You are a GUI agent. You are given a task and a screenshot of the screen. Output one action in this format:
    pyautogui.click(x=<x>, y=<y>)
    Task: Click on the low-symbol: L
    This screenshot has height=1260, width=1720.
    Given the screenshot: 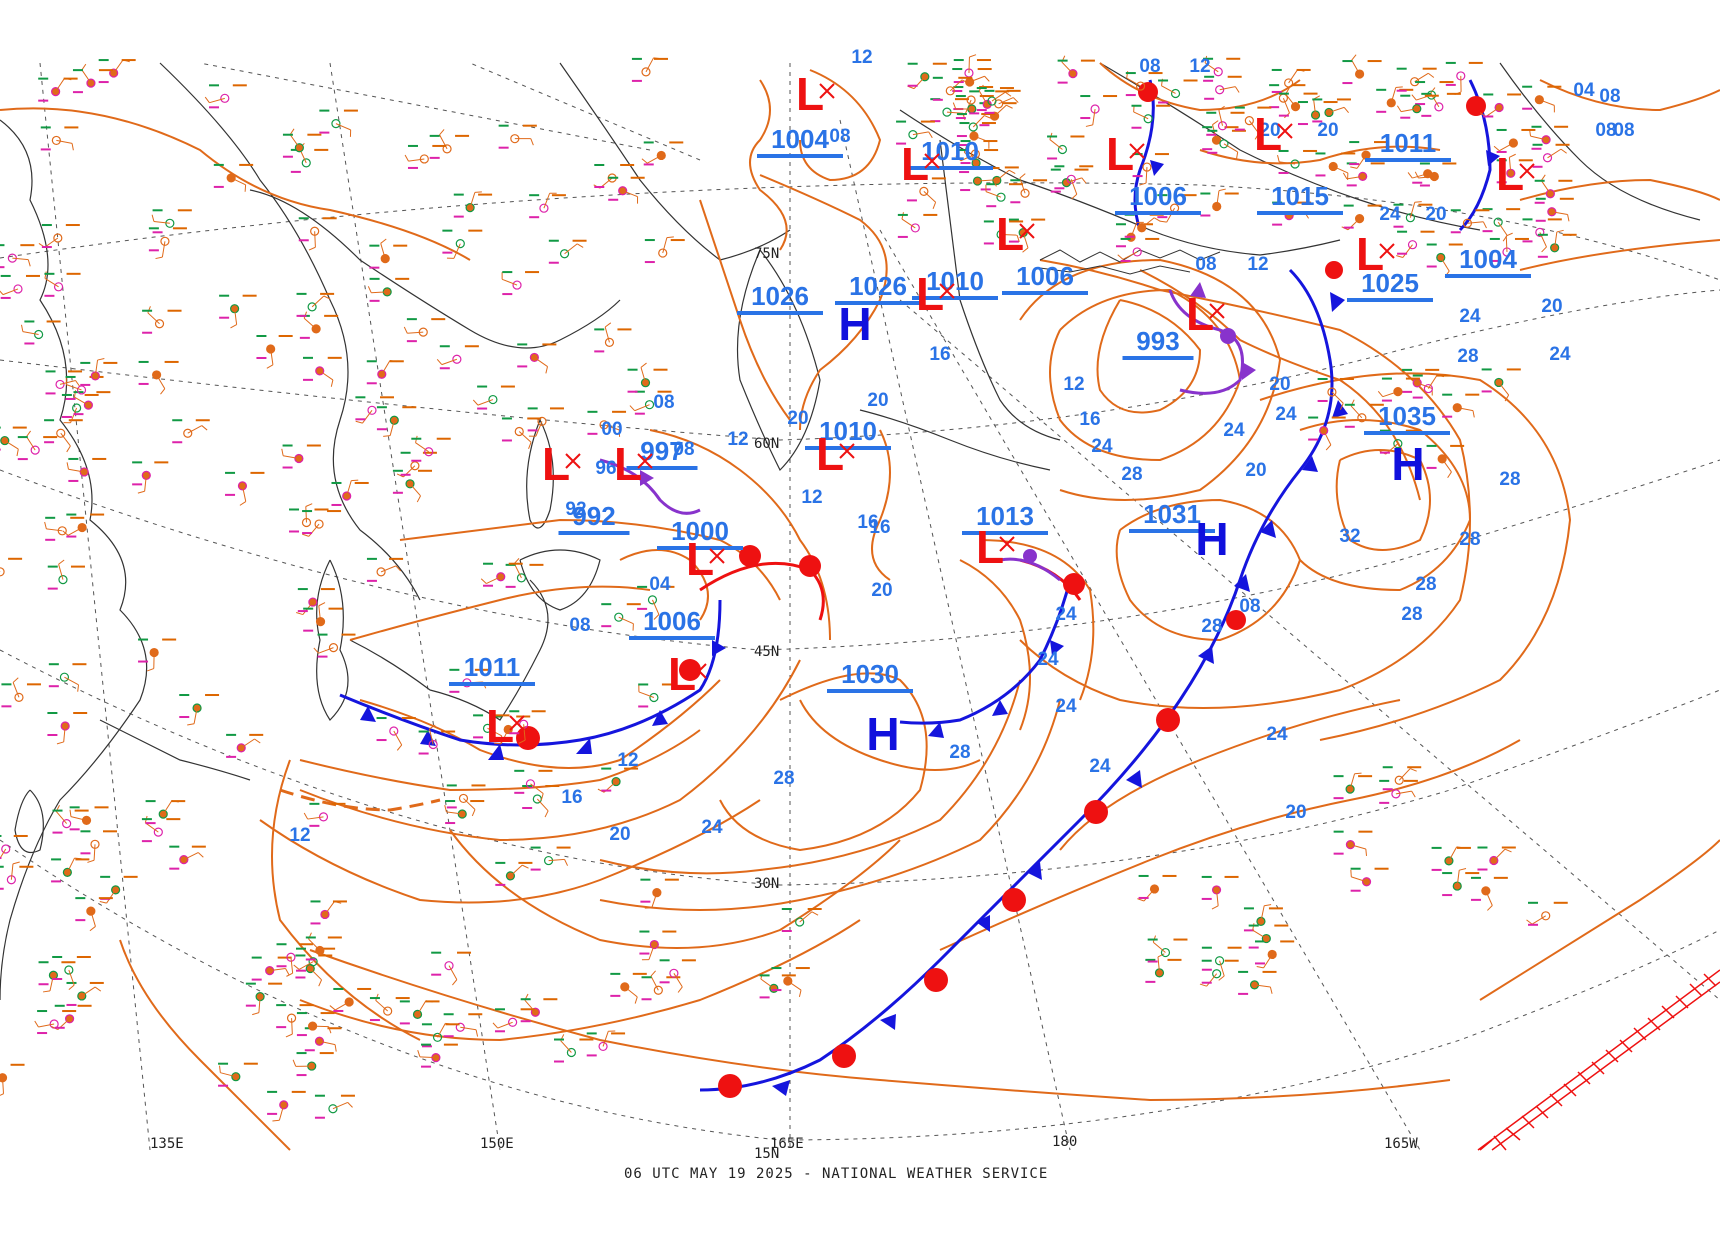 What is the action you would take?
    pyautogui.click(x=500, y=726)
    